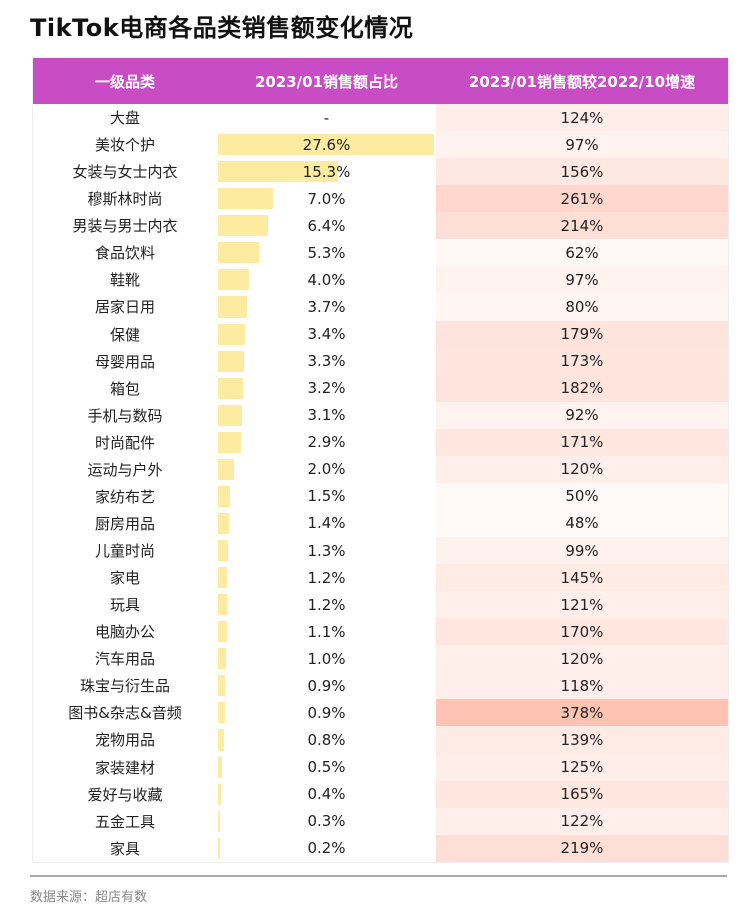  What do you see at coordinates (125, 226) in the screenshot?
I see `category-cell: 男装与男士内衣` at bounding box center [125, 226].